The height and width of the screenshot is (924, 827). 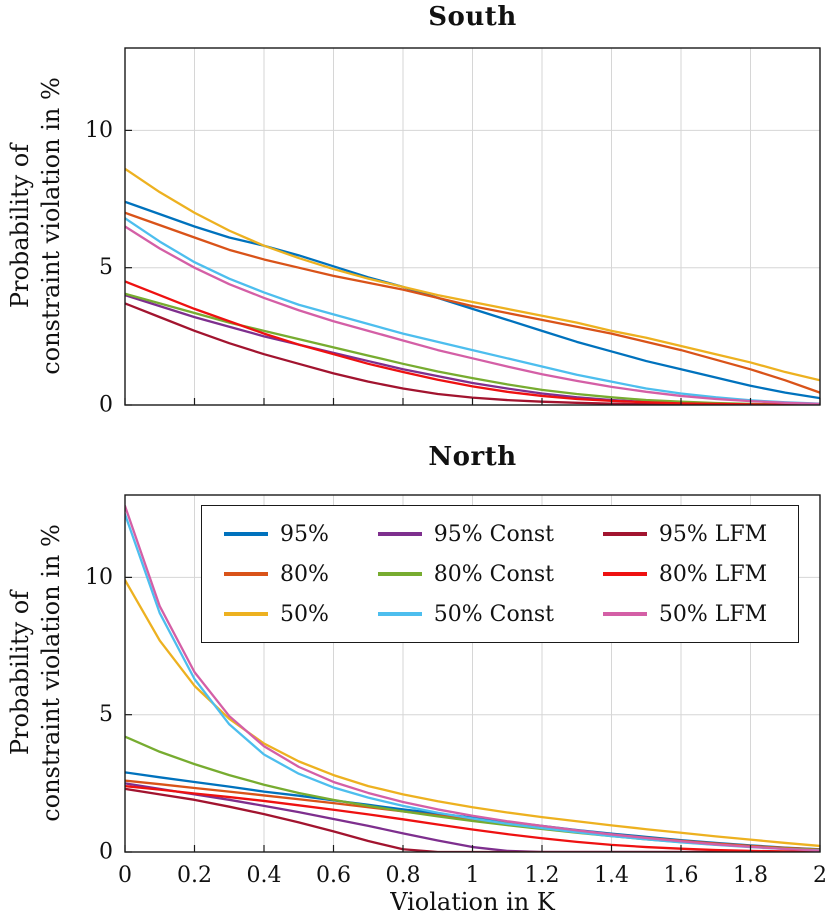 What do you see at coordinates (681, 875) in the screenshot?
I see `x-tick-label: 1.6` at bounding box center [681, 875].